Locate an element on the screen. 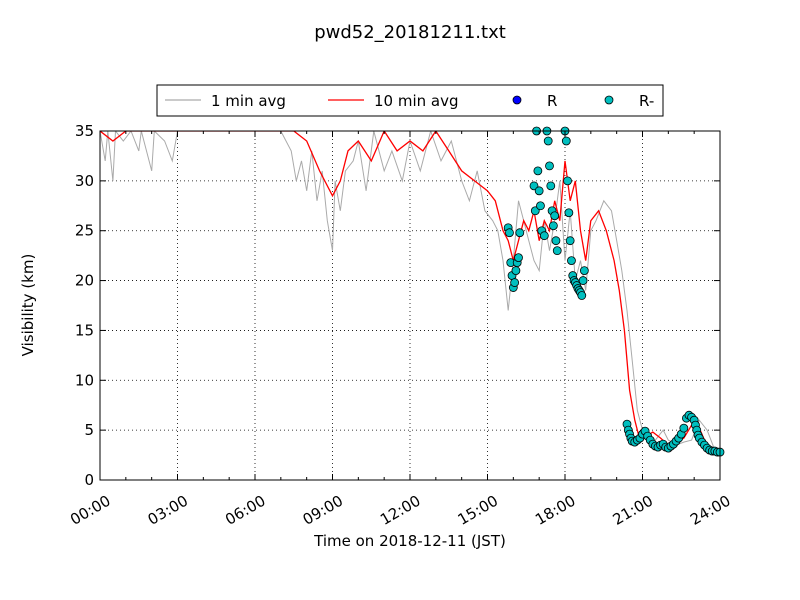  y-tick-label: 10 is located at coordinates (84, 380).